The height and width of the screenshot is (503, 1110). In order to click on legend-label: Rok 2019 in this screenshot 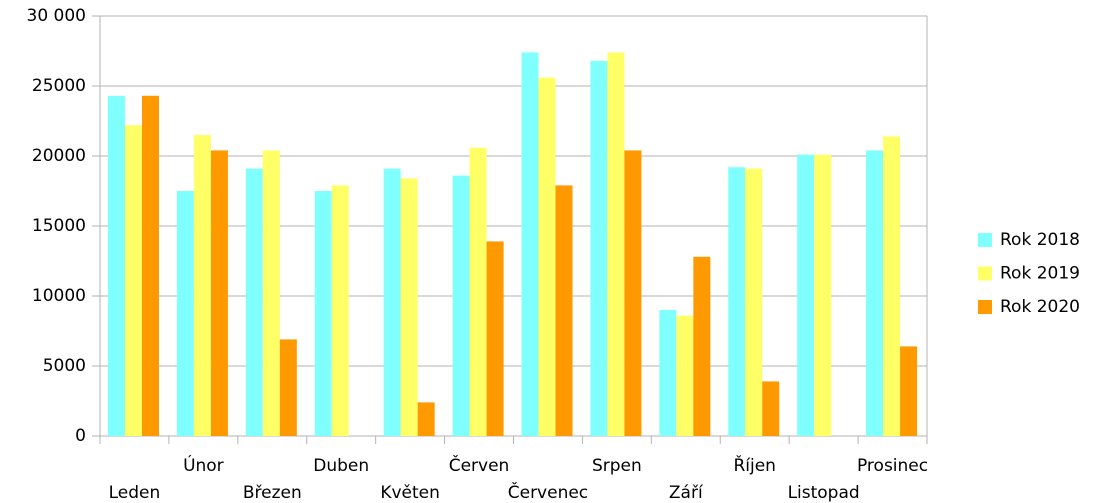, I will do `click(1040, 274)`.